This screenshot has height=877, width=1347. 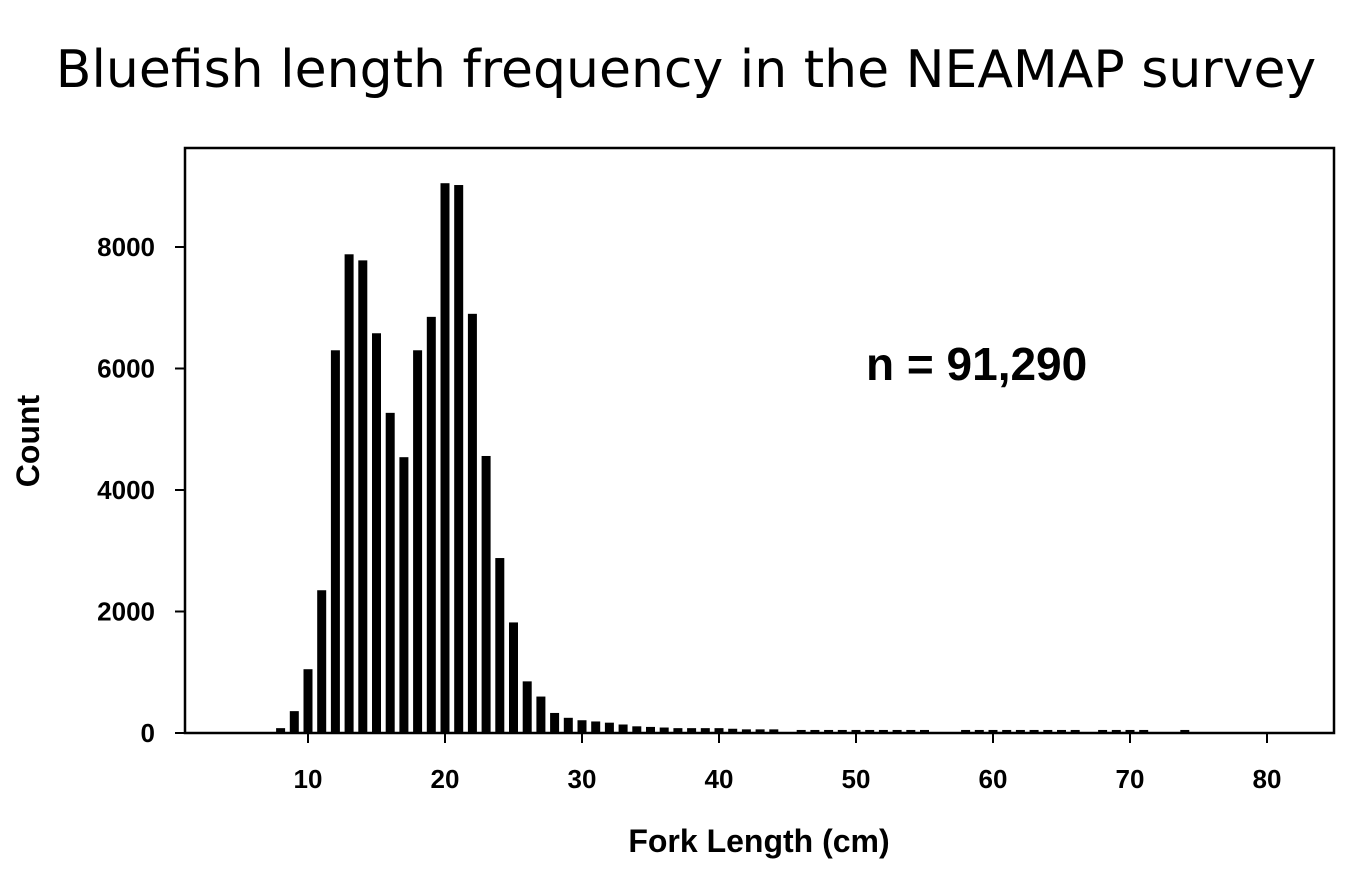 What do you see at coordinates (126, 612) in the screenshot?
I see `y-tick-label: 2000` at bounding box center [126, 612].